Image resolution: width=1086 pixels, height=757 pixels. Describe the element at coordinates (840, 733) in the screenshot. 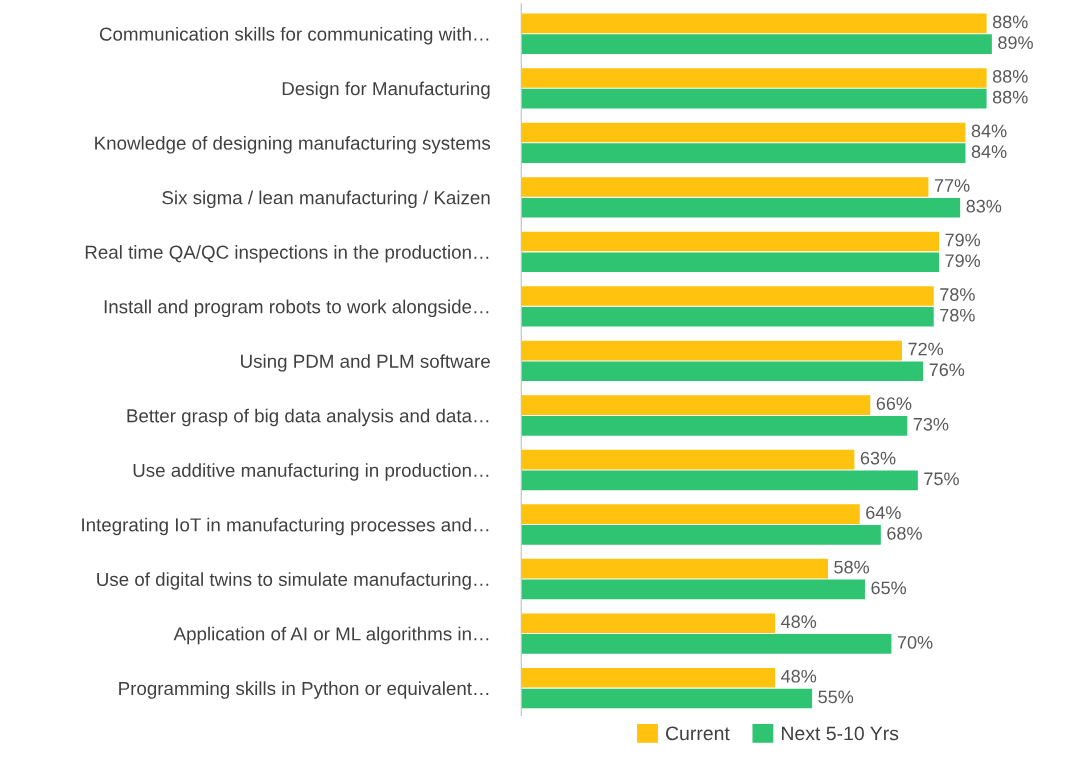

I see `legend-label: Next 5-10 Yrs` at that location.